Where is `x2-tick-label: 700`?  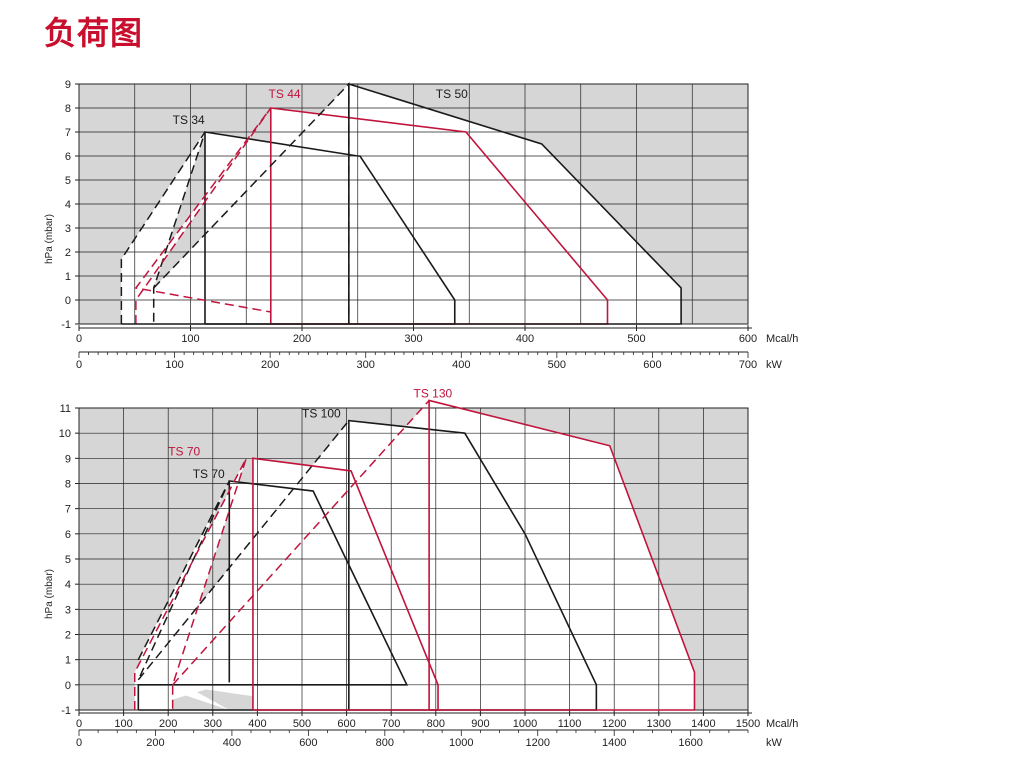
x2-tick-label: 700 is located at coordinates (748, 365).